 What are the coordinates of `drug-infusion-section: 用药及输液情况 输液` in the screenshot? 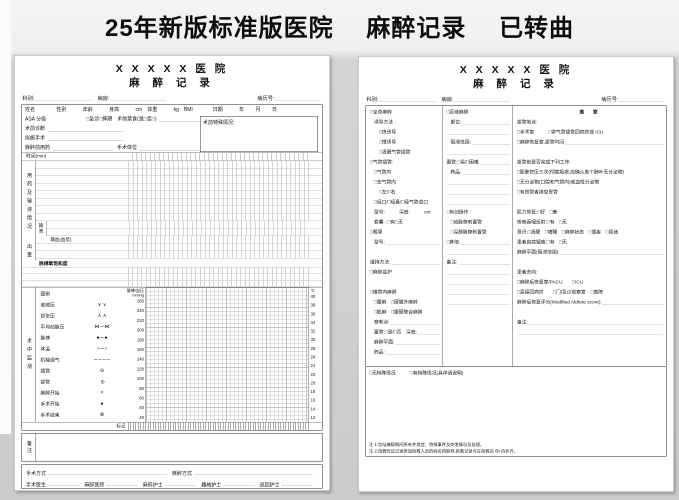 It's located at (172, 202).